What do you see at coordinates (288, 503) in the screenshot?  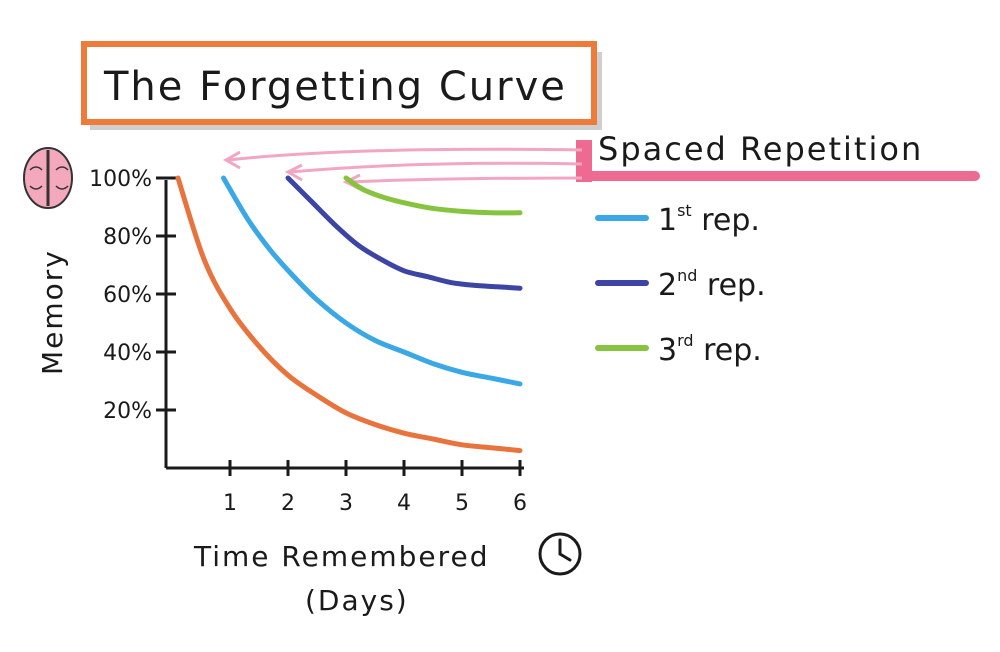 I see `x-tick-label-2: 2` at bounding box center [288, 503].